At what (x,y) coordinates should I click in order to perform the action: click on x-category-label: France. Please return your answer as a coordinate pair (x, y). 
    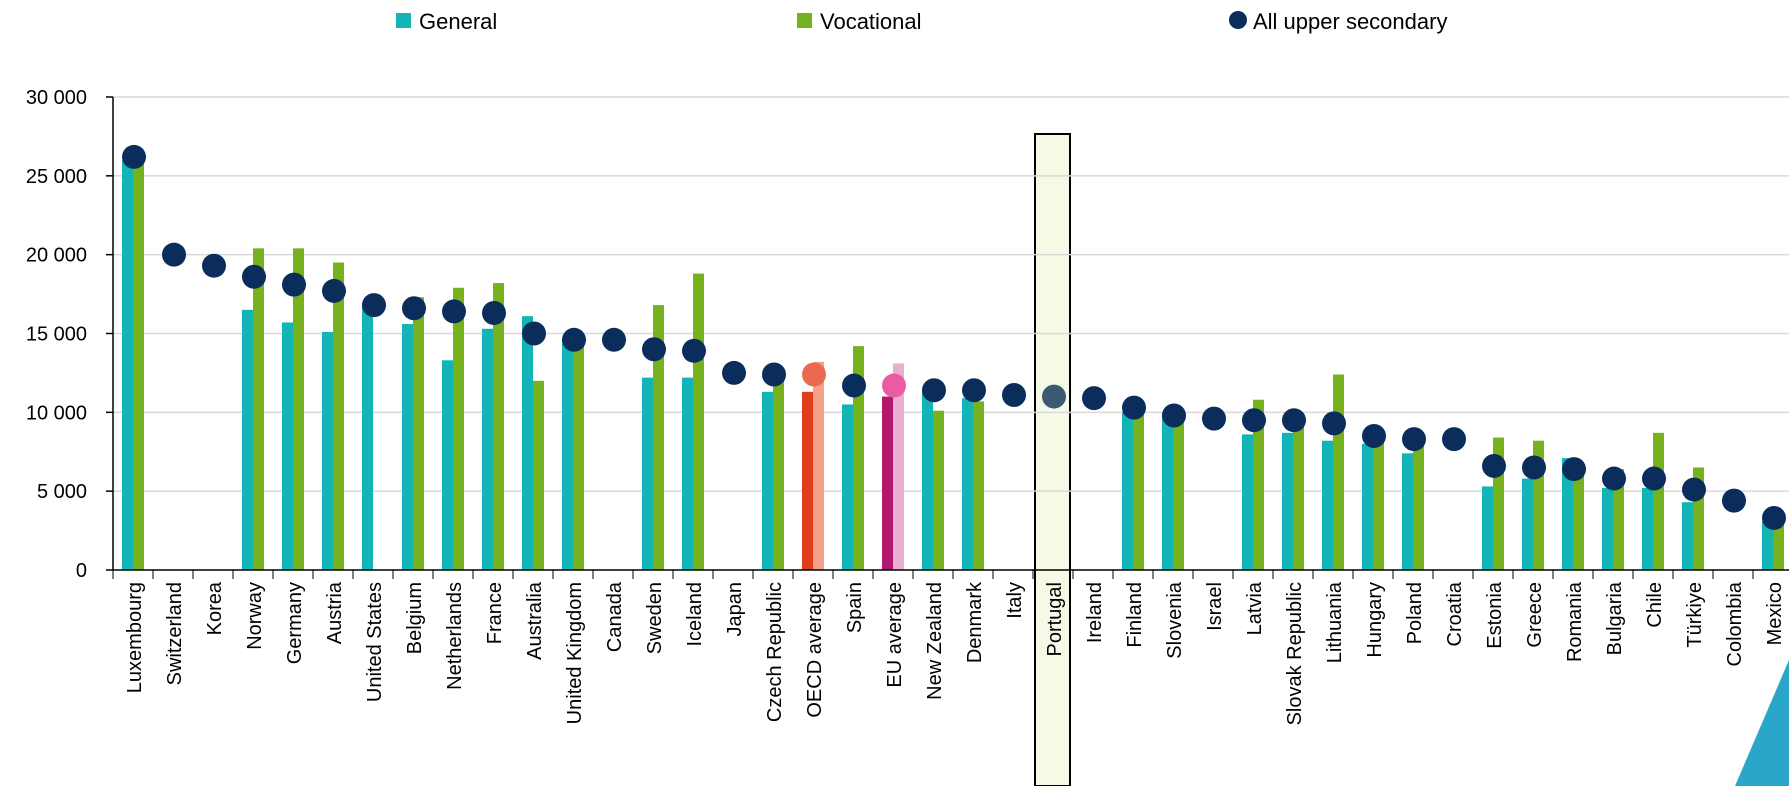
    Looking at the image, I should click on (495, 613).